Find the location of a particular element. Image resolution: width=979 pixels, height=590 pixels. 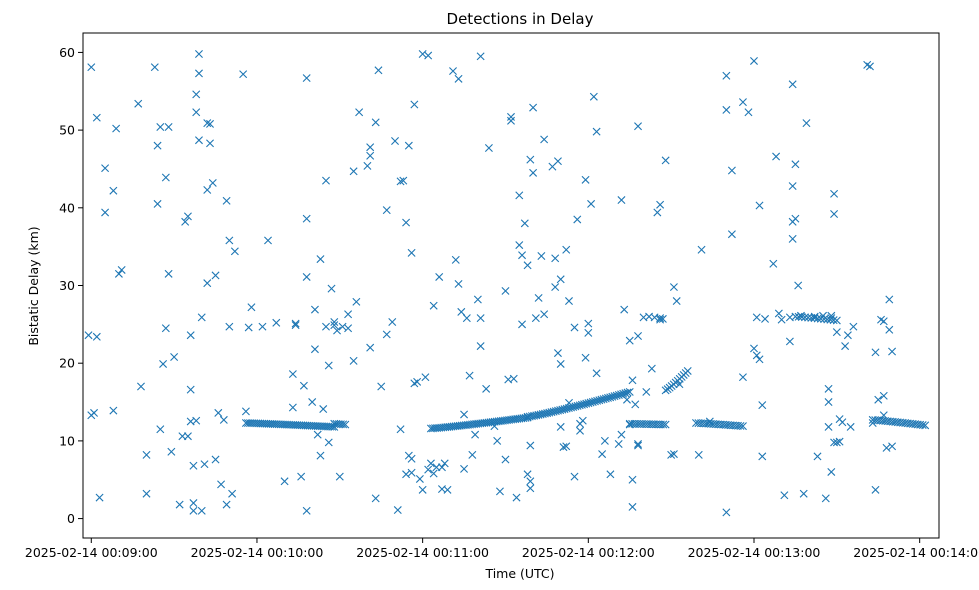

y-tick-label: 10 is located at coordinates (67, 440).